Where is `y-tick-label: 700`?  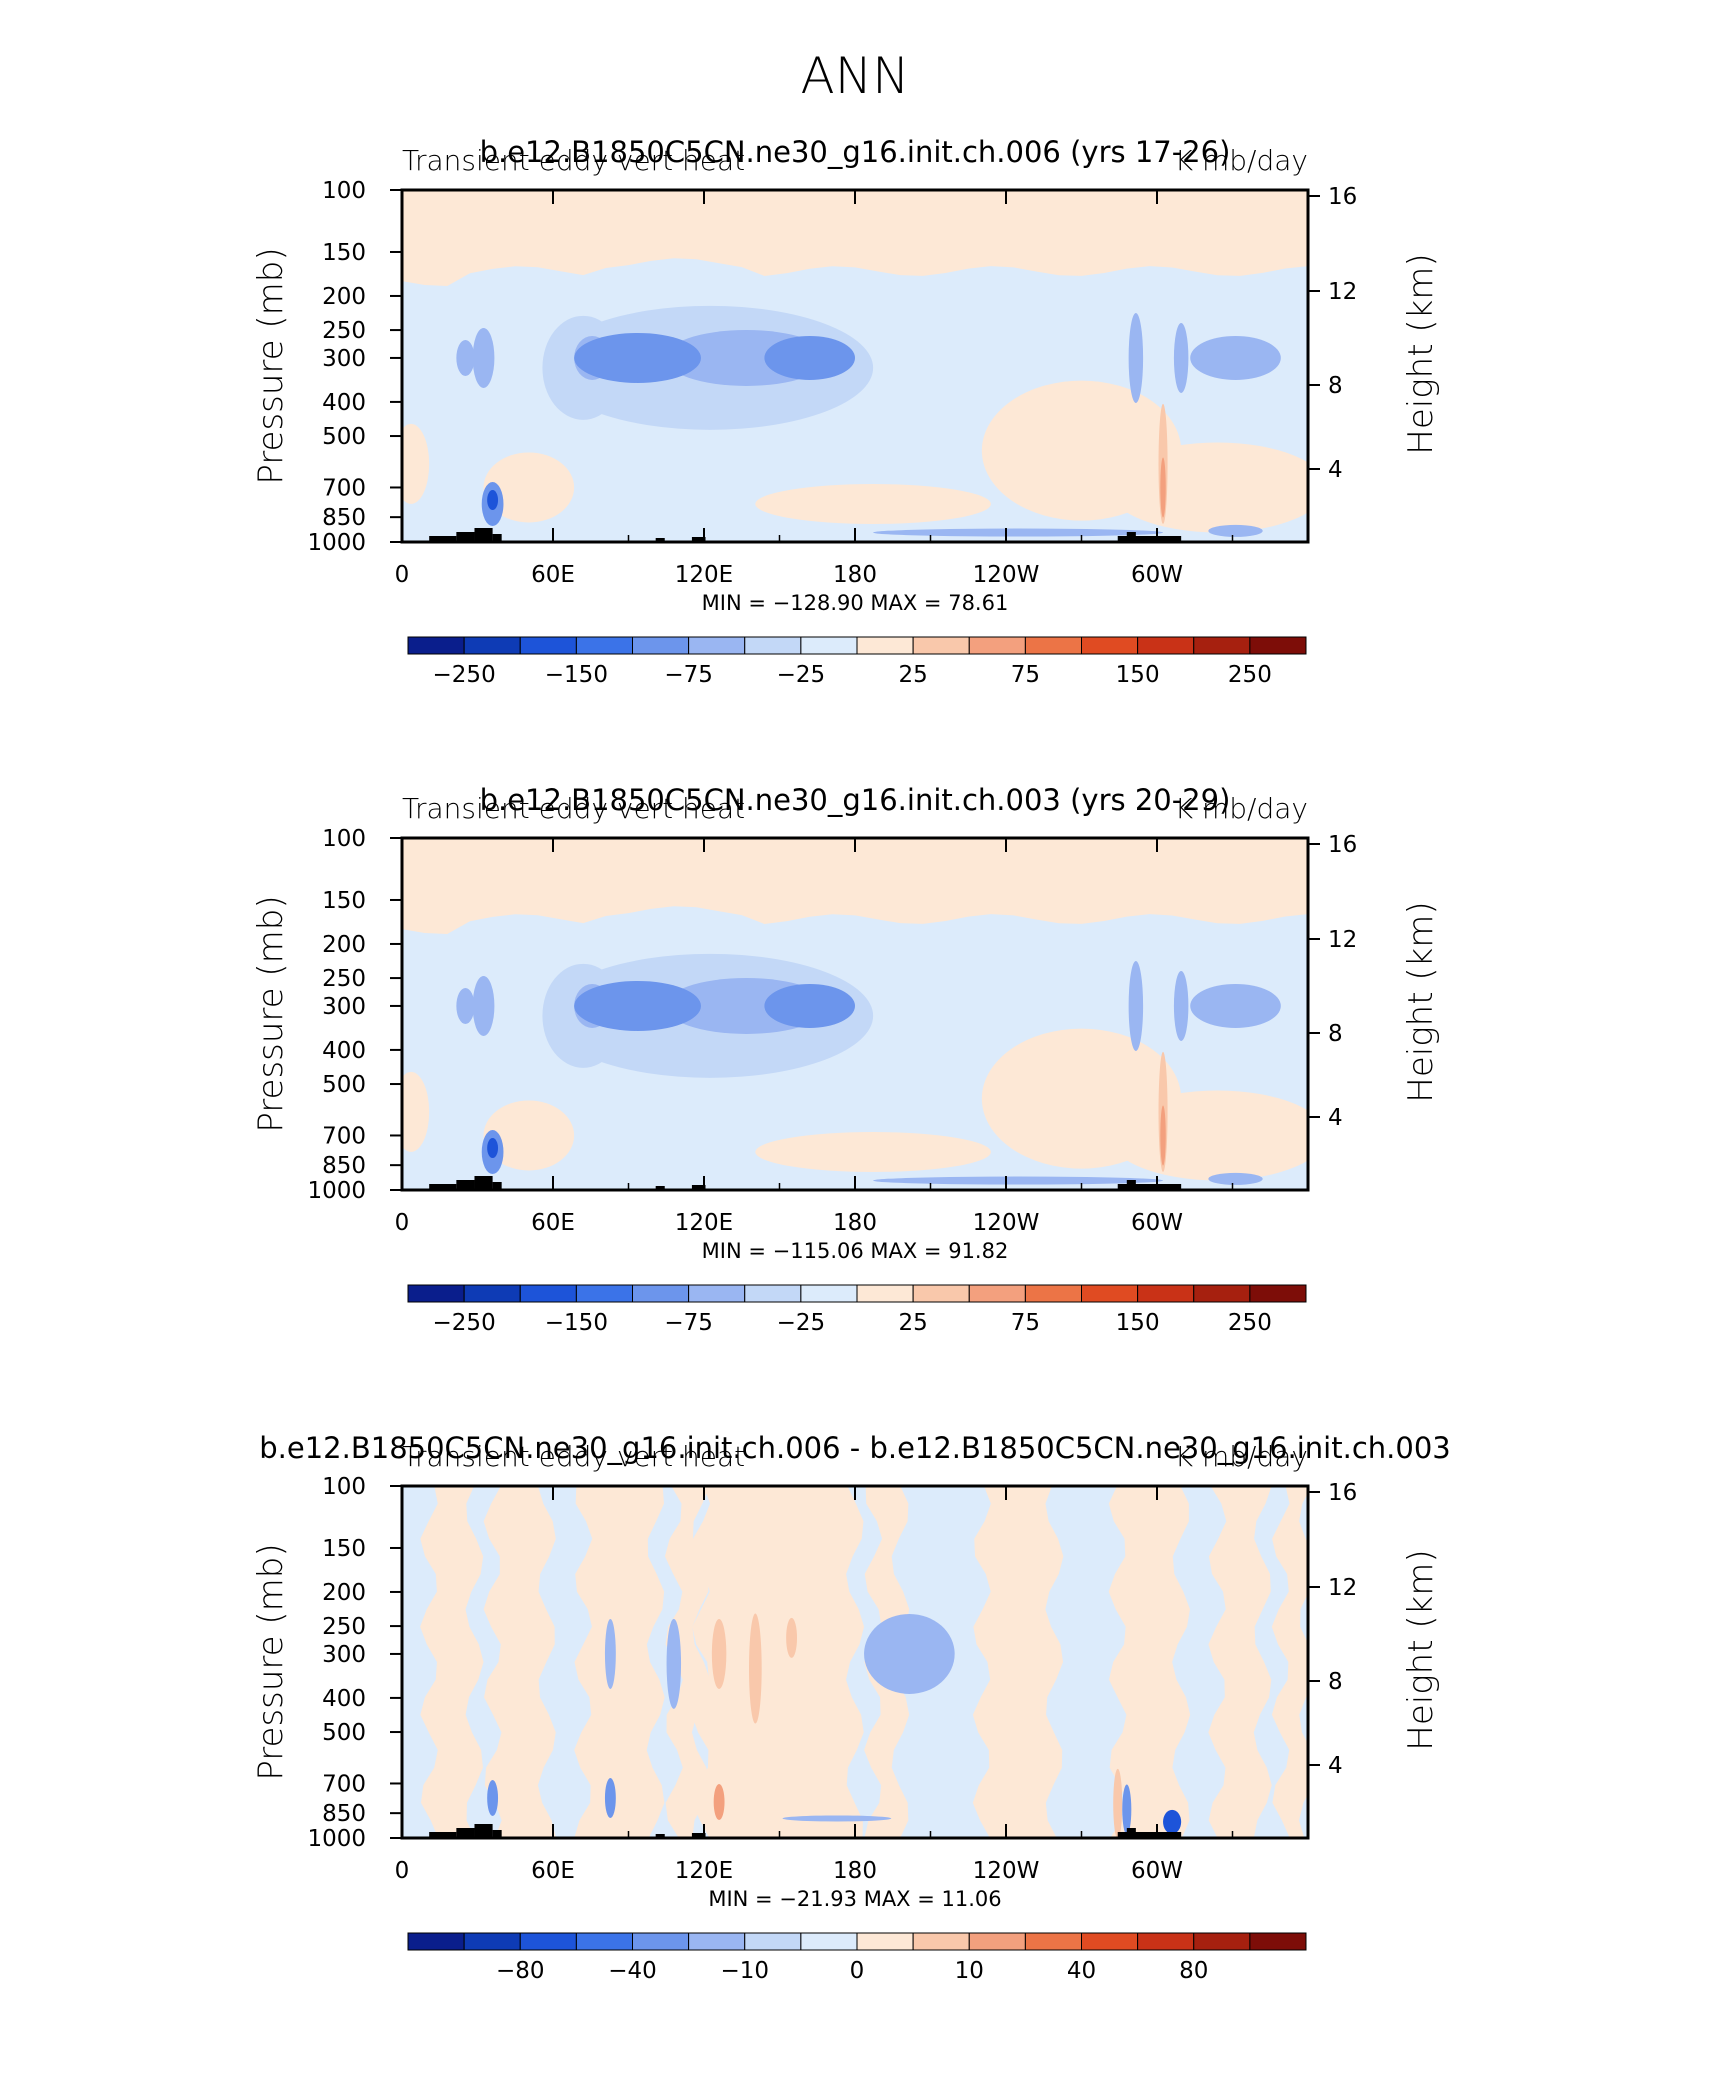
y-tick-label: 700 is located at coordinates (344, 1136).